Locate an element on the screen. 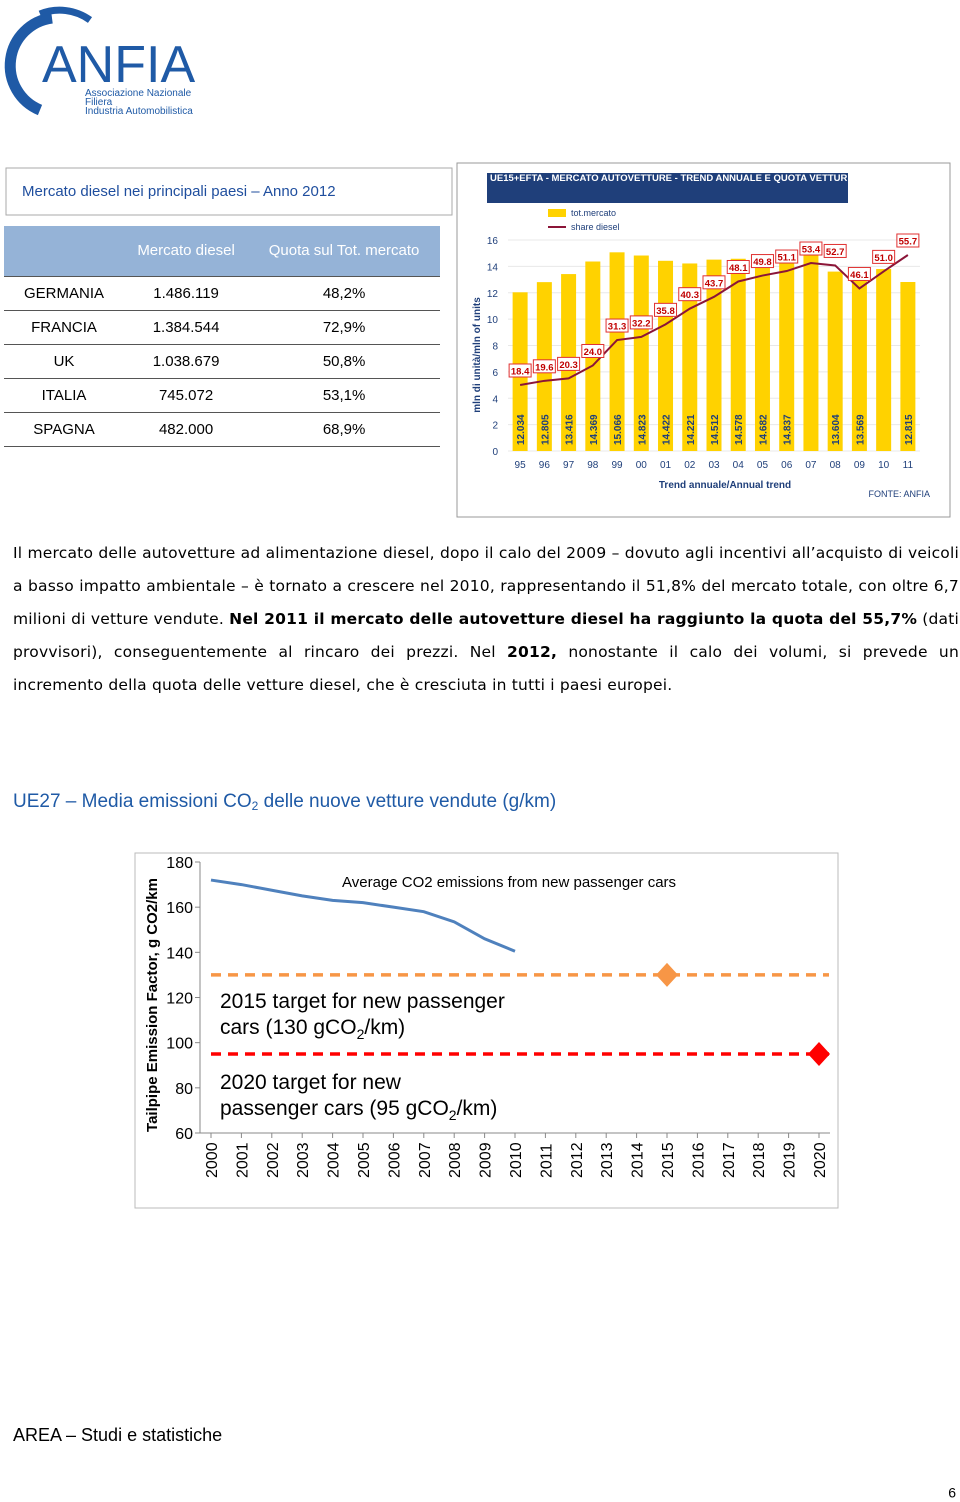  chart-title-bar is located at coordinates (667, 188).